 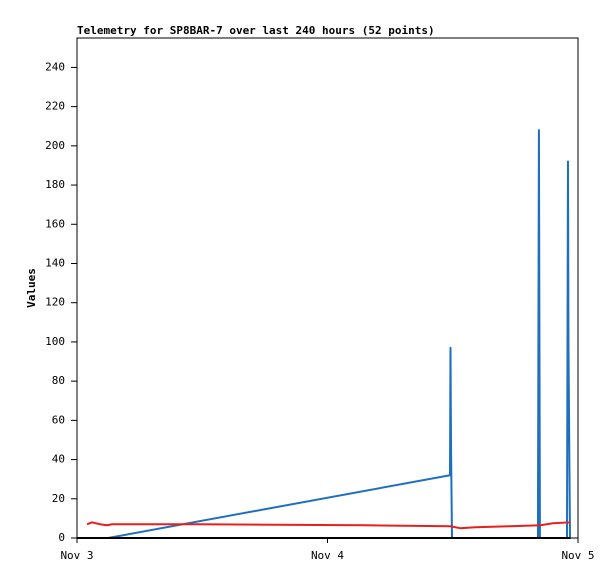 I want to click on y-tick-label: 80, so click(x=58, y=380).